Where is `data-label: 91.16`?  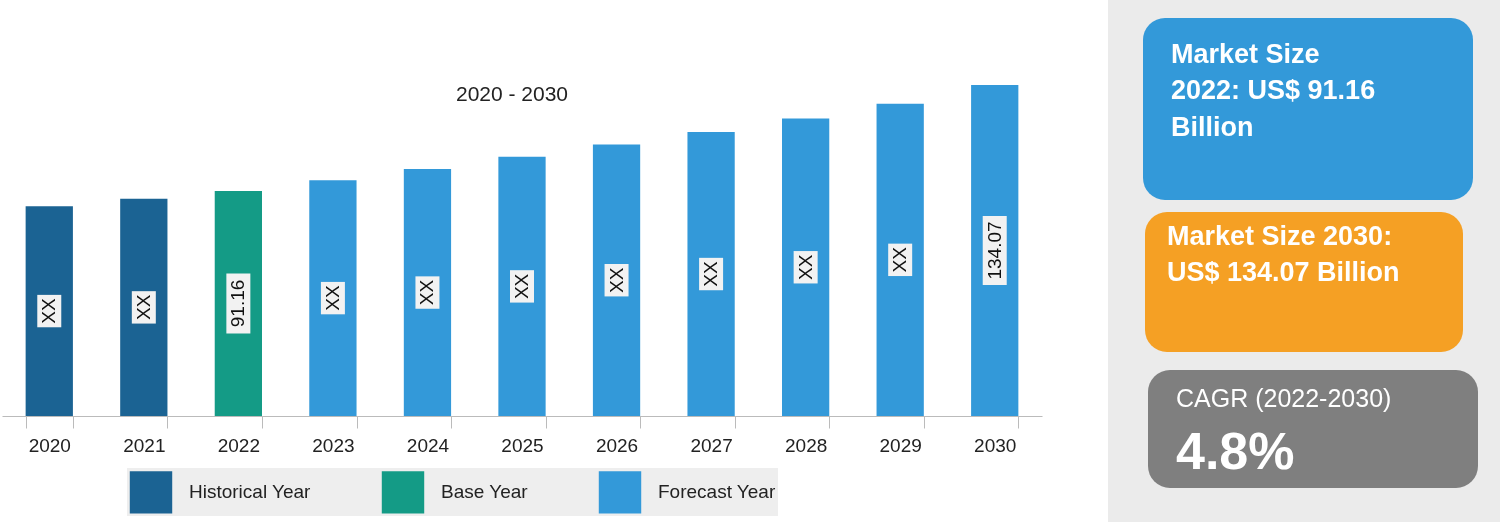
data-label: 91.16 is located at coordinates (238, 303).